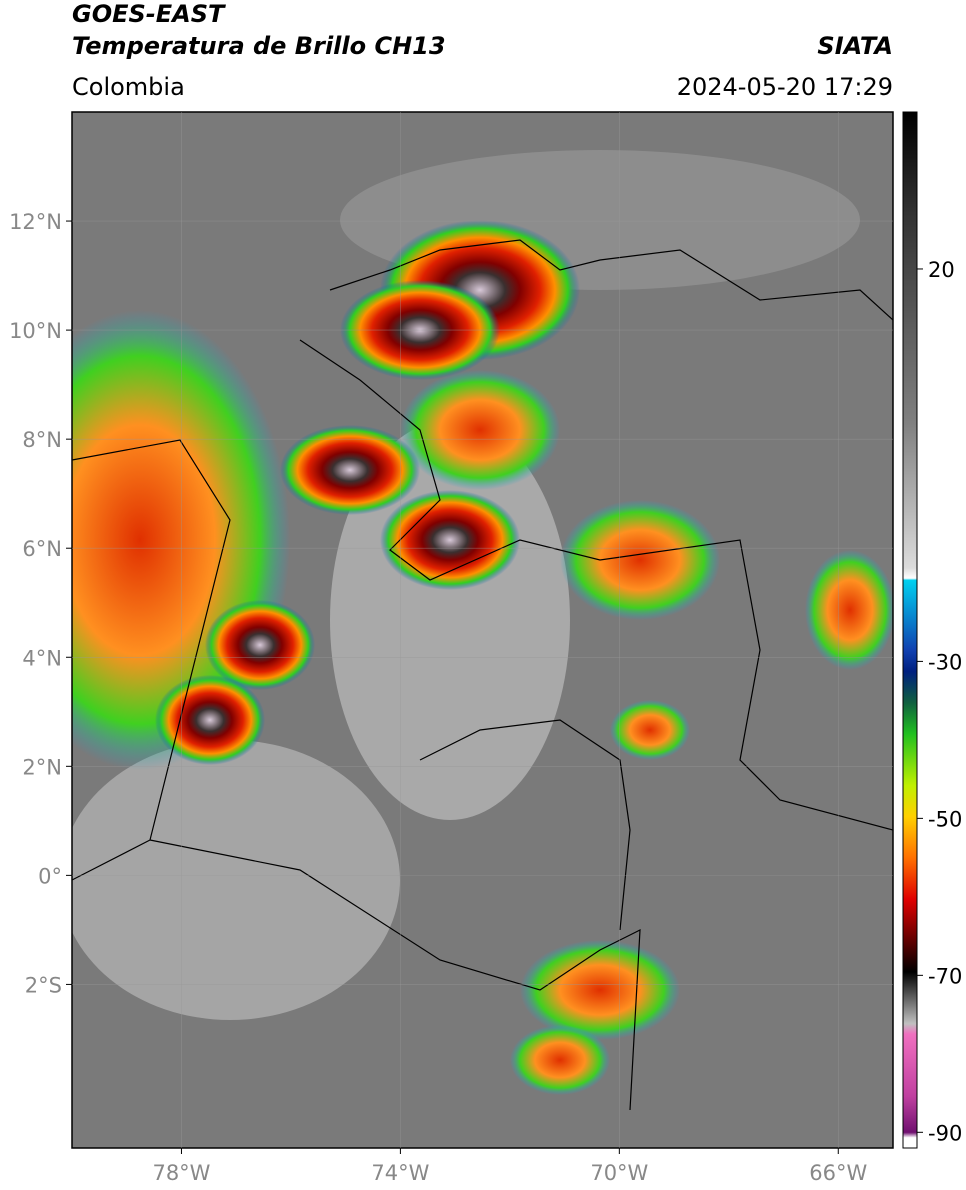  Describe the element at coordinates (945, 819) in the screenshot. I see `colorbar-tick-label: -50` at that location.